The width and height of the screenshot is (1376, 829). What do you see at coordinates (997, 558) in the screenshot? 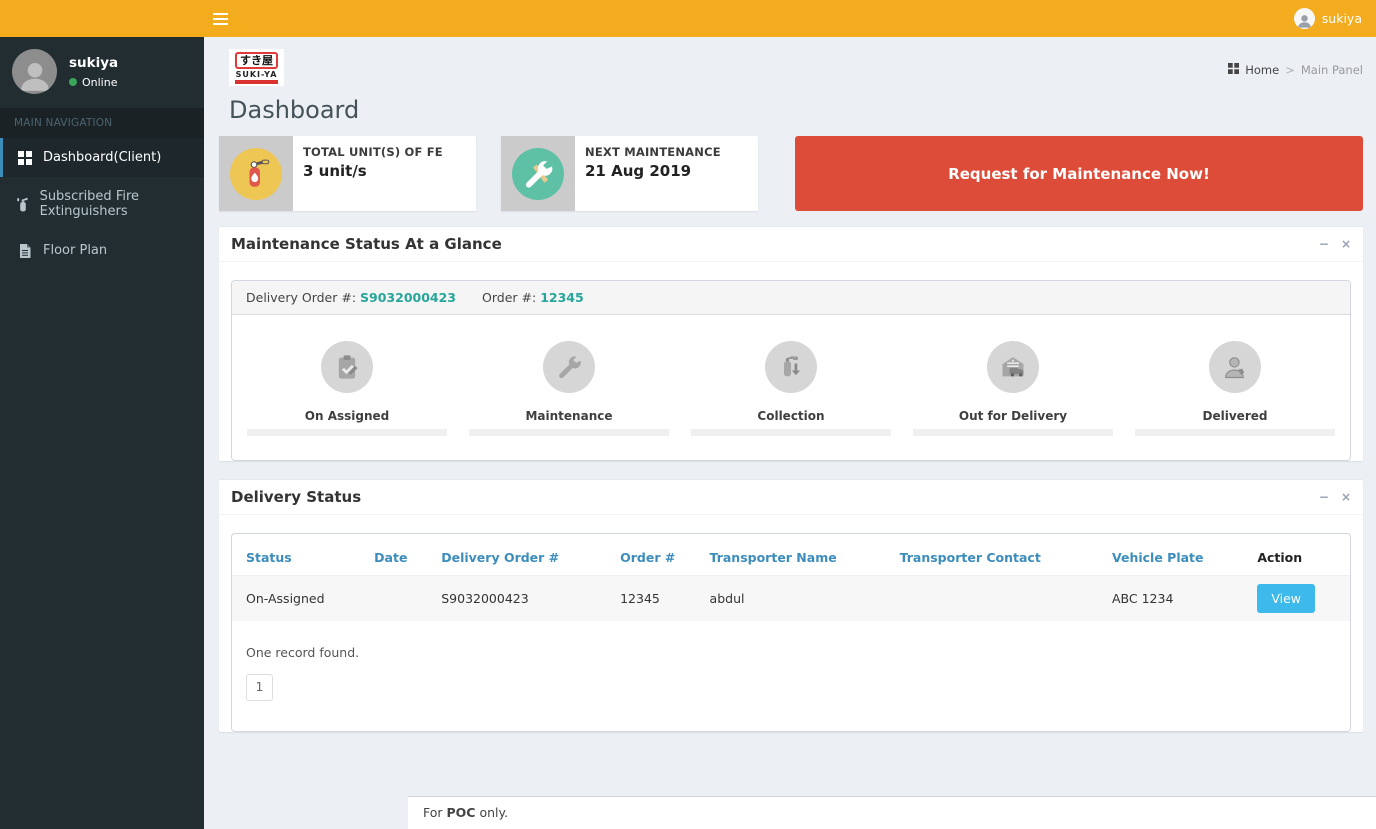
I see `col-transporter-contact: Transporter Contact` at bounding box center [997, 558].